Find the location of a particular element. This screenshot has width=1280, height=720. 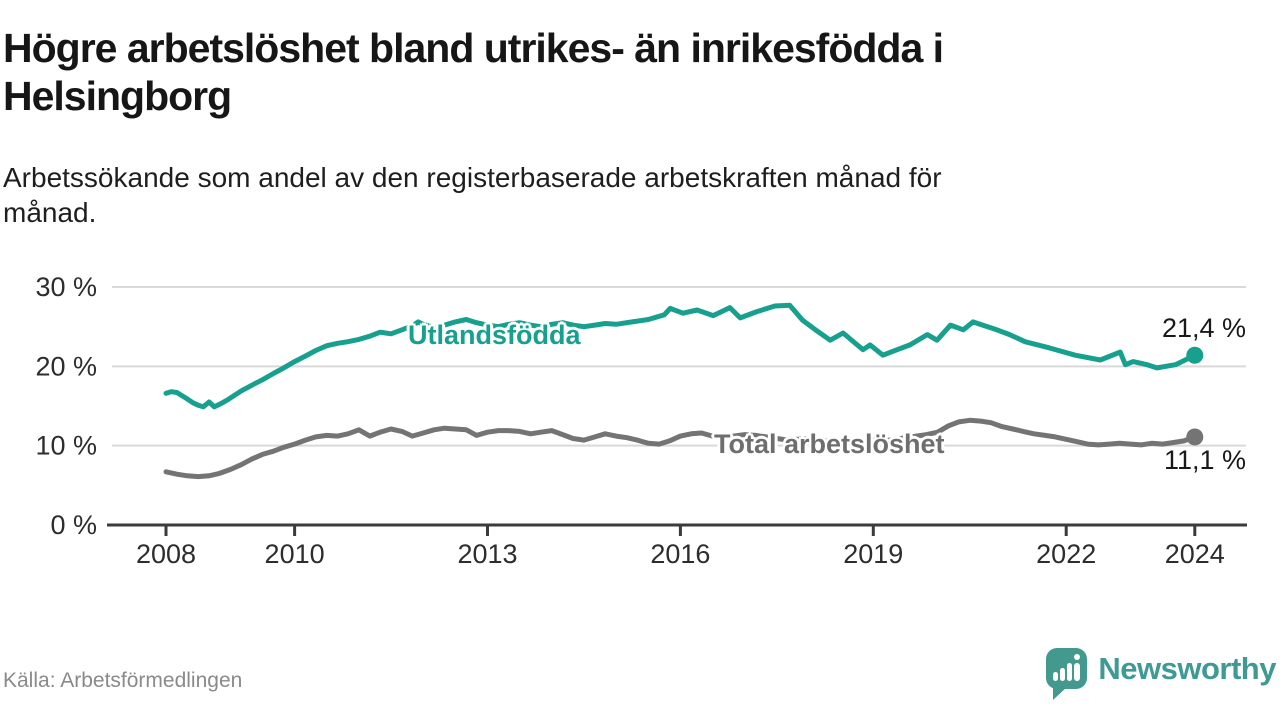

x-tick-label: 2024 is located at coordinates (1195, 554).